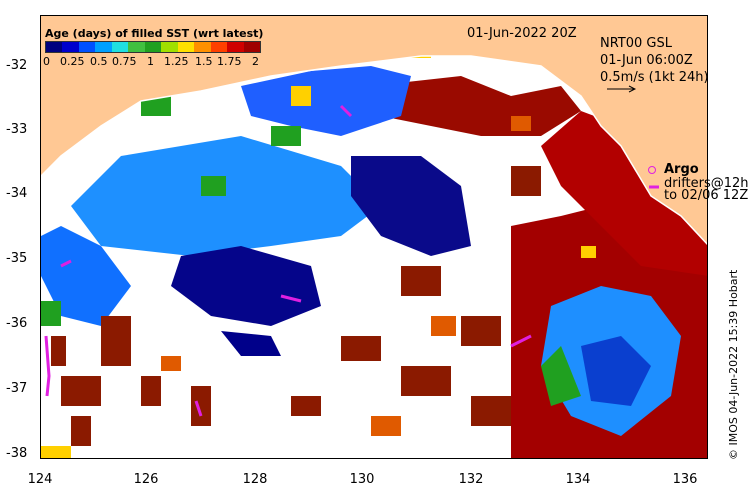 The height and width of the screenshot is (496, 750). I want to click on sst-patch-blue-west, so click(86, 276).